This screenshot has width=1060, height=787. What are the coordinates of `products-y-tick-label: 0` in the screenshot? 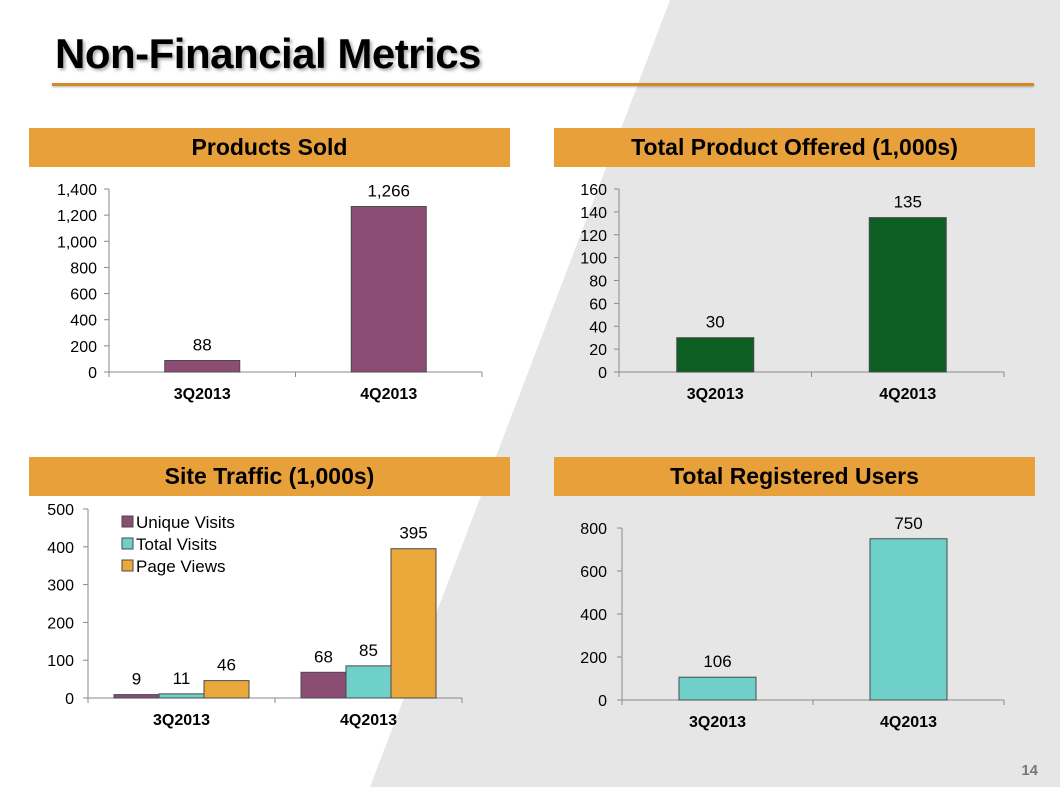 It's located at (92, 373).